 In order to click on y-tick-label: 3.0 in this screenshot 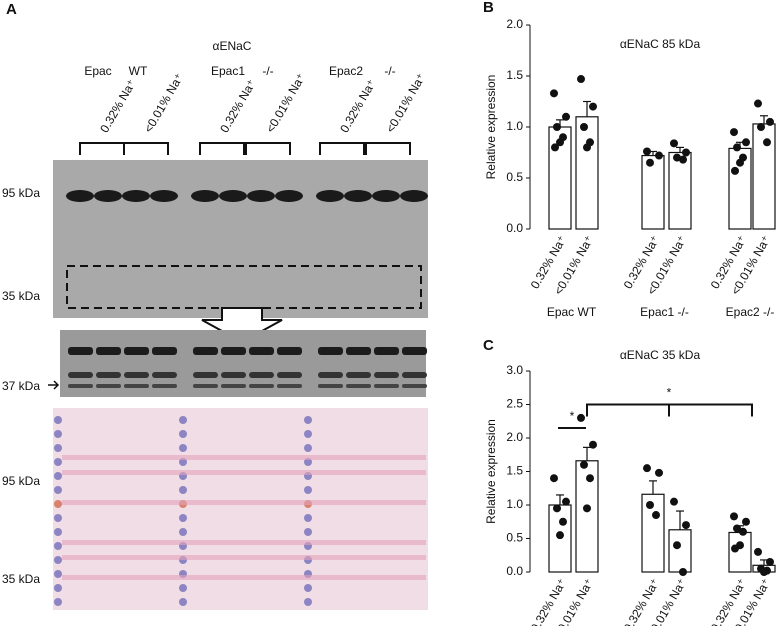, I will do `click(514, 370)`.